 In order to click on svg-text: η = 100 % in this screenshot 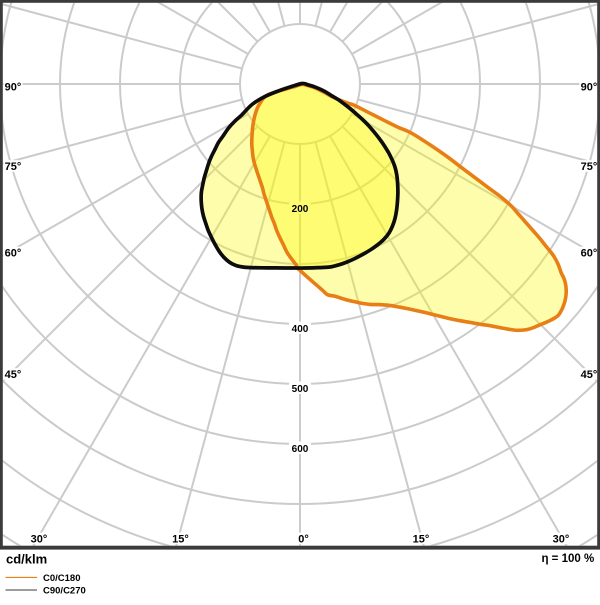, I will do `click(567, 559)`.